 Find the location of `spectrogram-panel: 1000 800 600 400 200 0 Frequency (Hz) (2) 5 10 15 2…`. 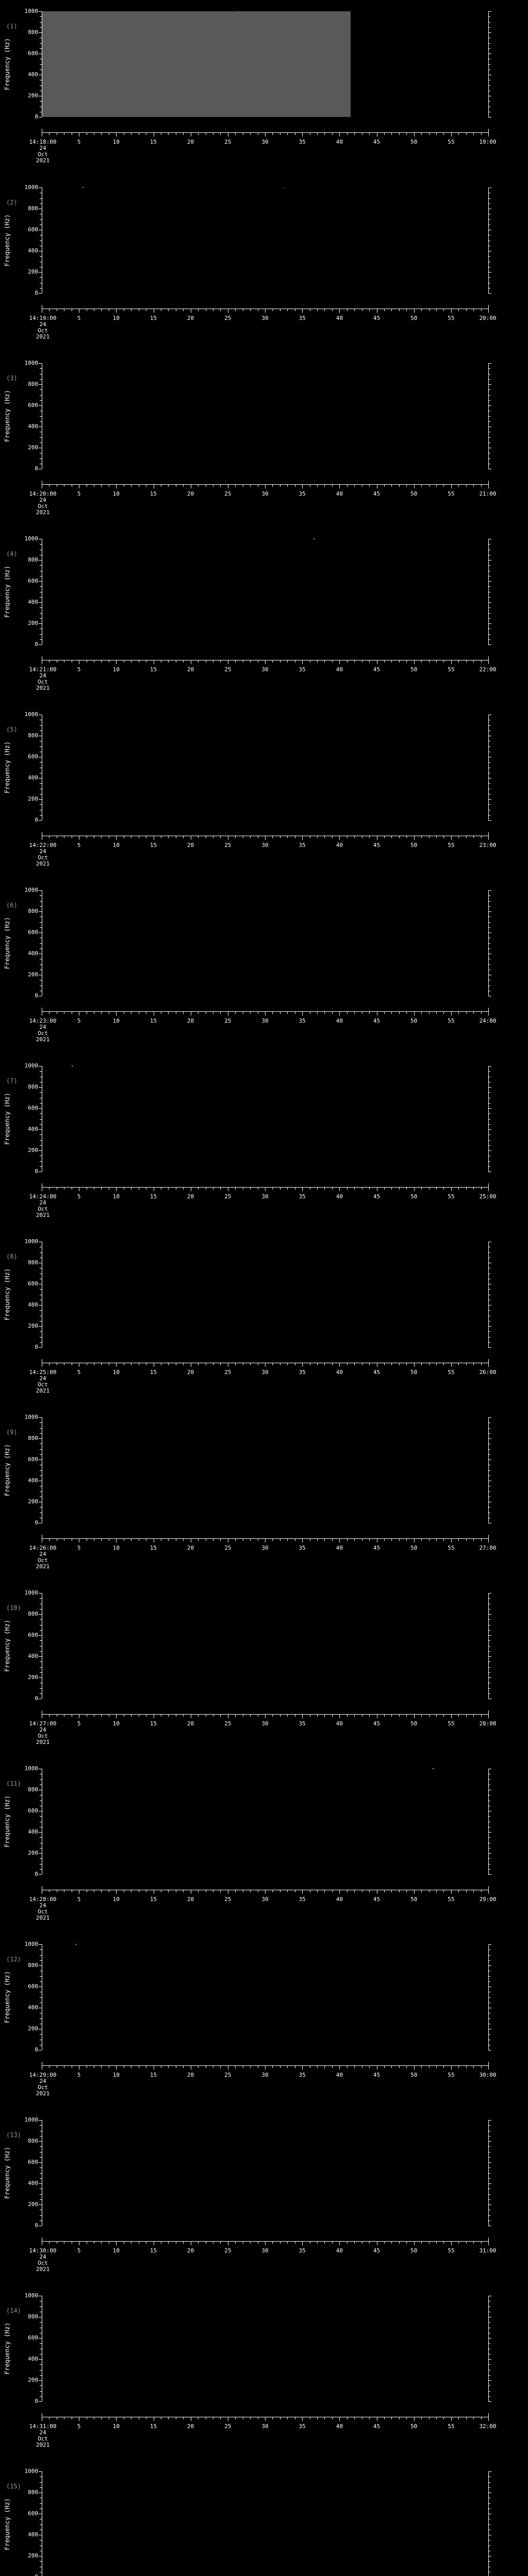

spectrogram-panel: 1000 800 600 400 200 0 Frequency (Hz) (2) 5 10 15 2… is located at coordinates (264, 264).